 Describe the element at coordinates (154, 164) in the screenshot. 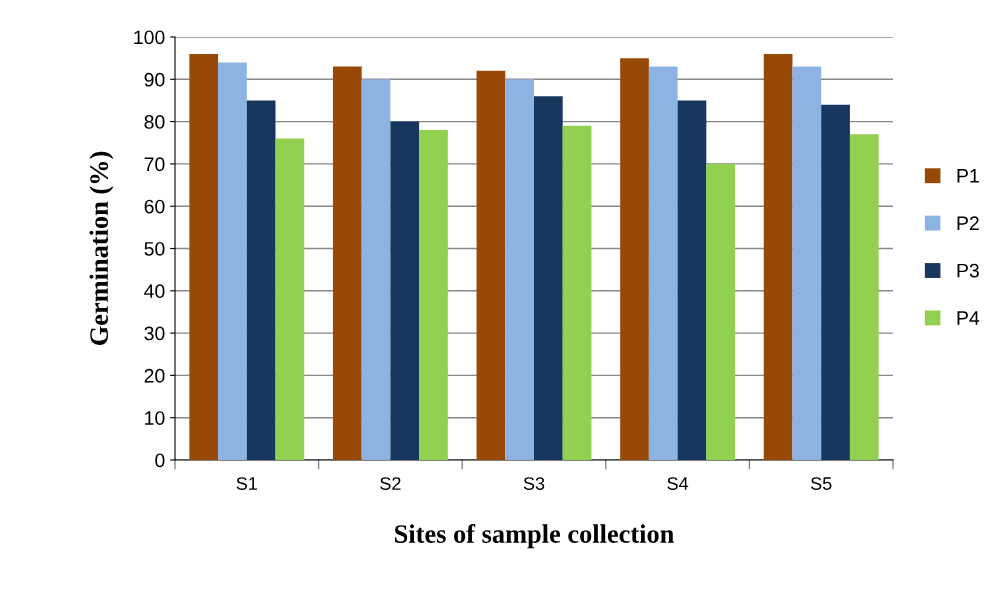

I see `y-tick-label: 70` at that location.